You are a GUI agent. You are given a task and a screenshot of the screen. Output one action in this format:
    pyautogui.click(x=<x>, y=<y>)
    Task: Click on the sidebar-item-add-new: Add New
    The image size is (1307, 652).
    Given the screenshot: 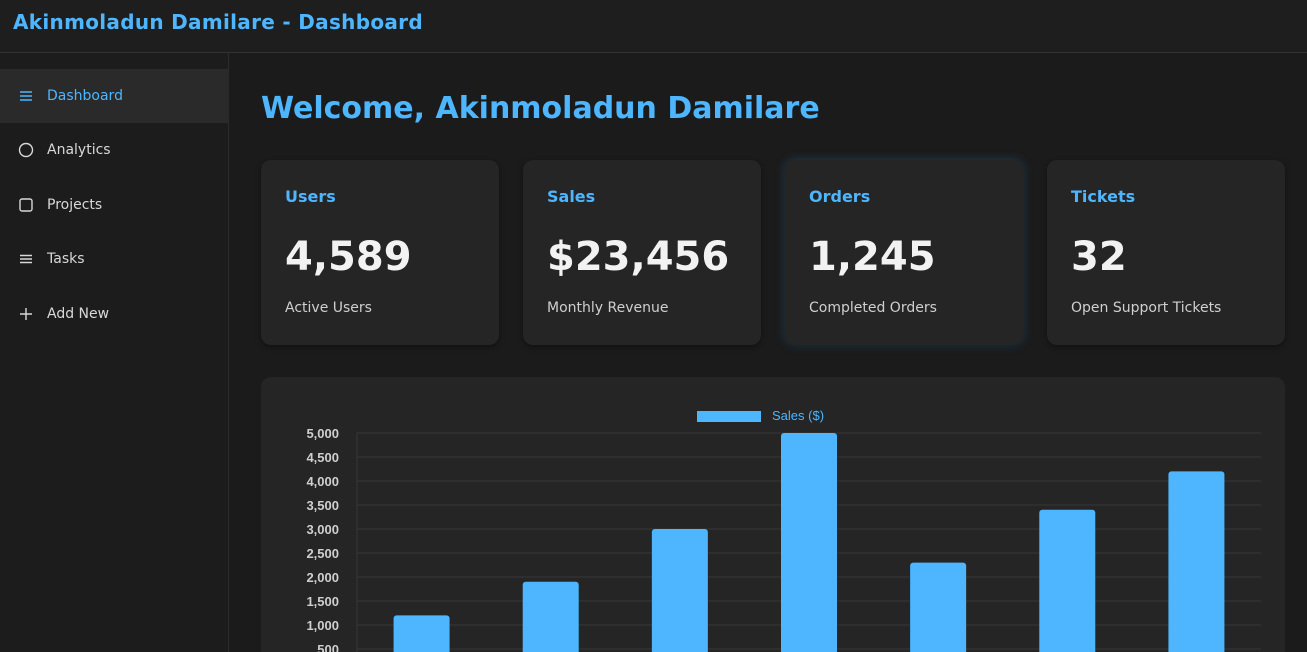 What is the action you would take?
    pyautogui.click(x=114, y=314)
    